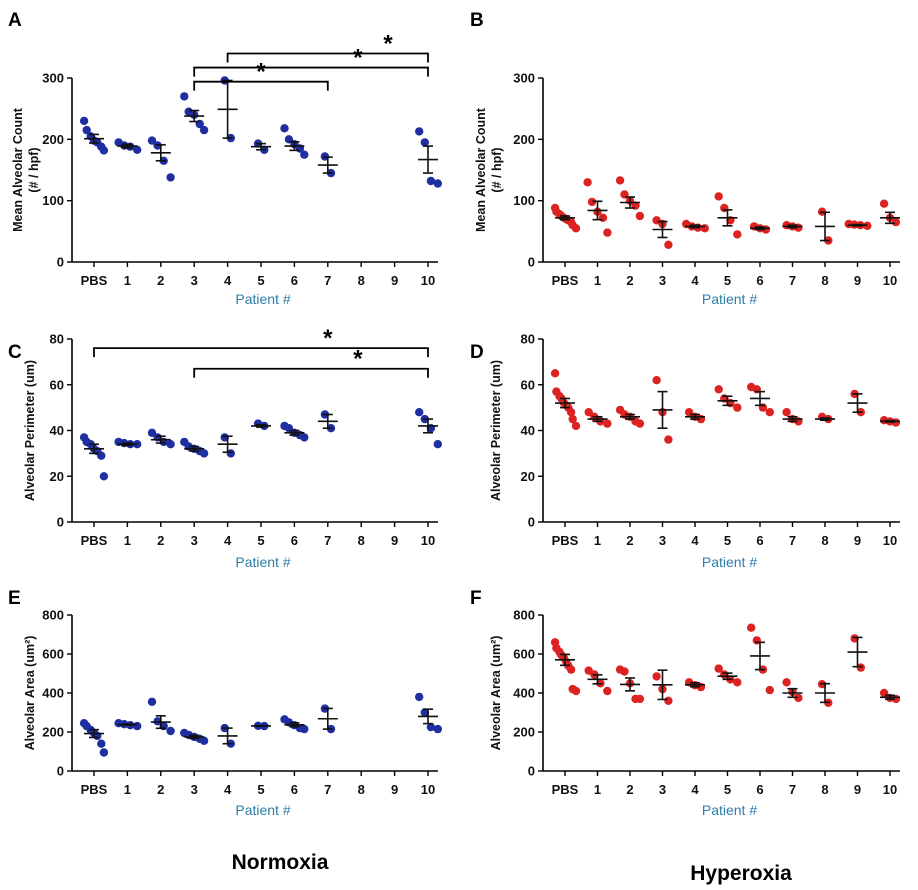 This screenshot has width=918, height=890. What do you see at coordinates (662, 280) in the screenshot?
I see `x-tick-label: 3` at bounding box center [662, 280].